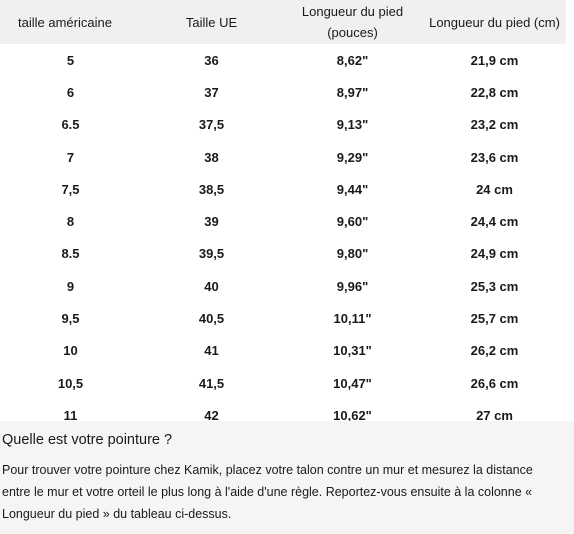  I want to click on cell-foot-length-inches: 10,31", so click(352, 351).